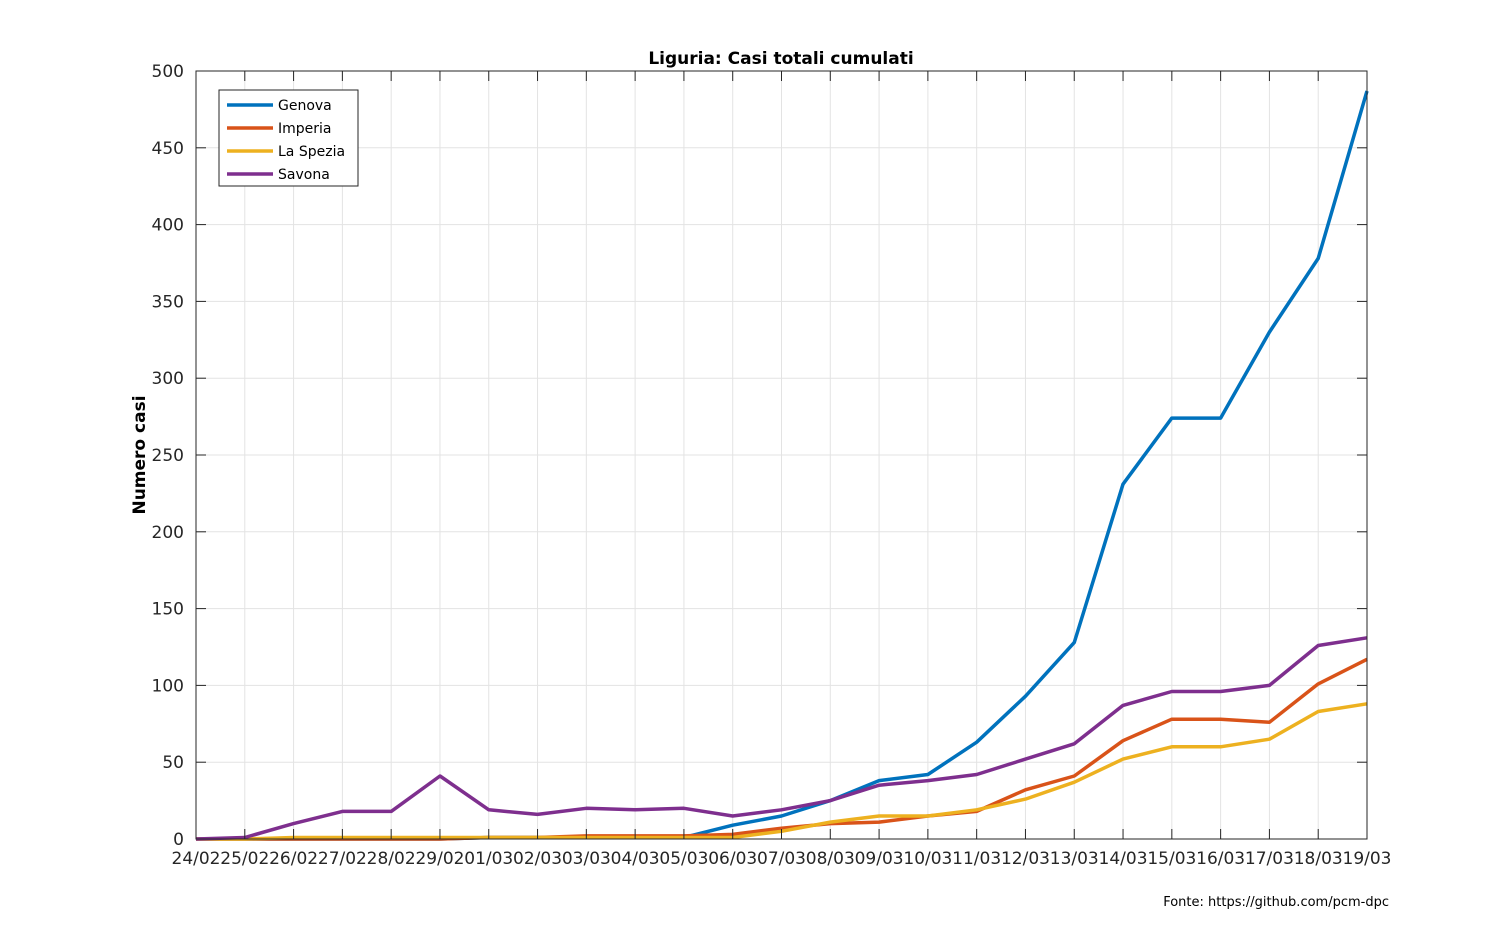 The height and width of the screenshot is (942, 1511). Describe the element at coordinates (879, 859) in the screenshot. I see `x-tick-label: 09/03` at that location.